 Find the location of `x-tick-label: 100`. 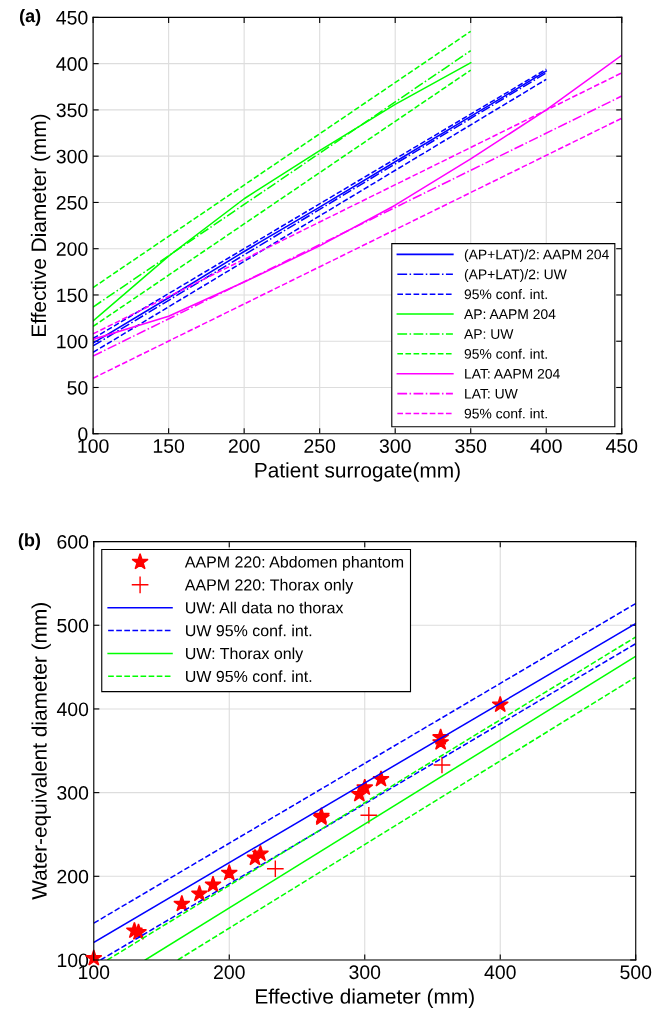

x-tick-label: 100 is located at coordinates (93, 446).